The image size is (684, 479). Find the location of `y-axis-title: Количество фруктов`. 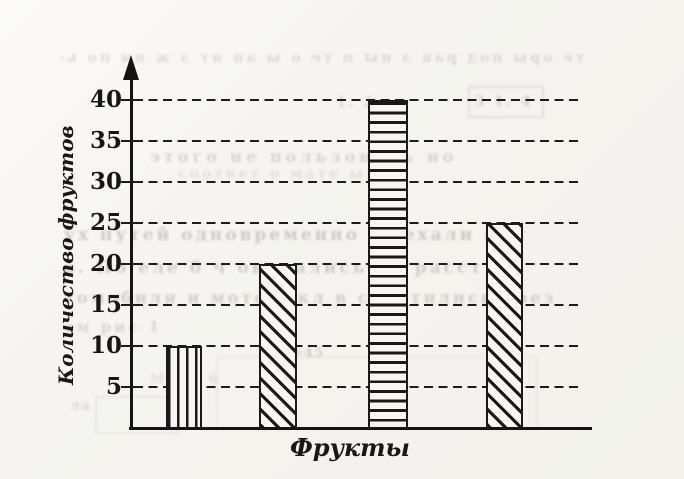

y-axis-title: Количество фруктов is located at coordinates (66, 255).